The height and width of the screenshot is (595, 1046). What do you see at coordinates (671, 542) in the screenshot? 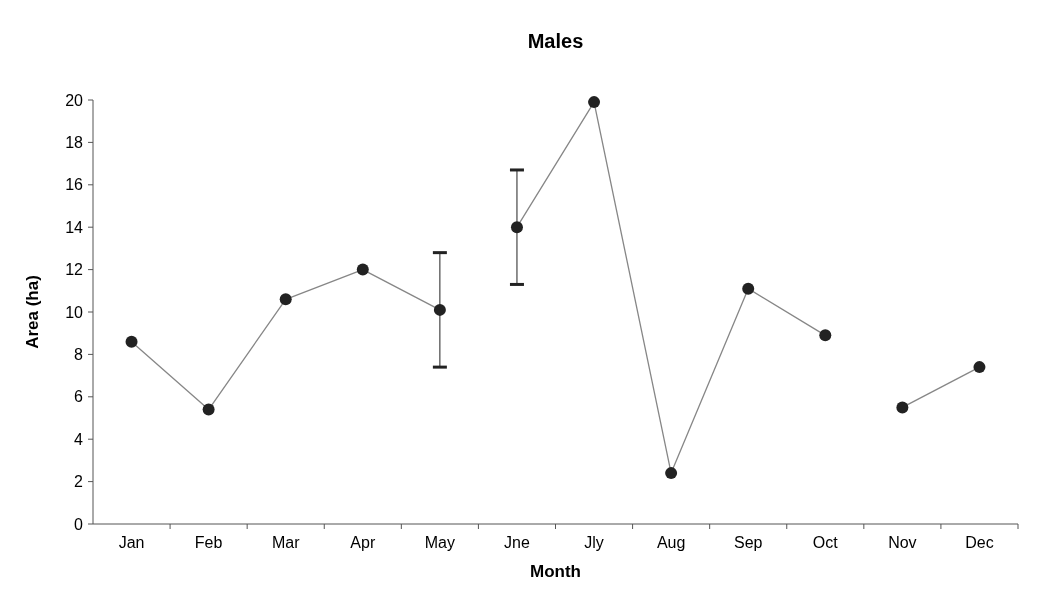
I see `x-tick-label: Aug` at bounding box center [671, 542].